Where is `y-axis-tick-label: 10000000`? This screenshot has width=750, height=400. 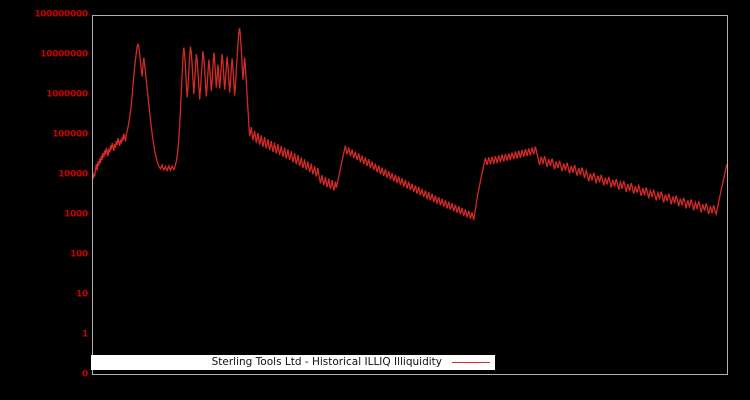
y-axis-tick-label: 10000000 is located at coordinates (64, 54).